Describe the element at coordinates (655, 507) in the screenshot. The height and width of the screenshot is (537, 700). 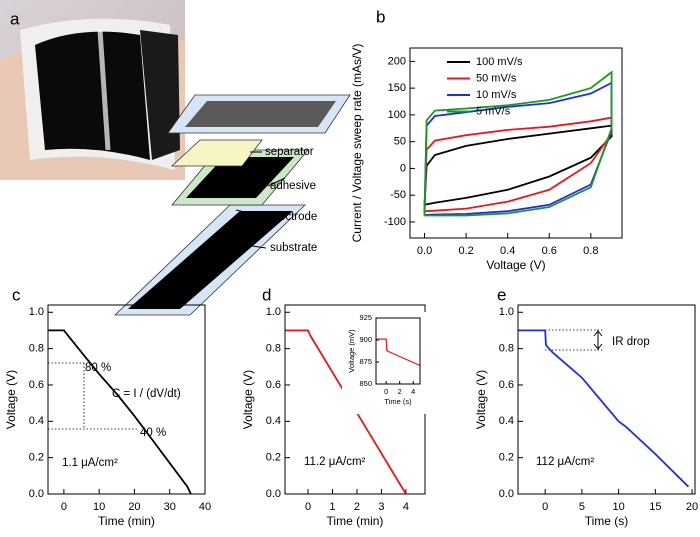
I see `x-tick-label: 15` at that location.